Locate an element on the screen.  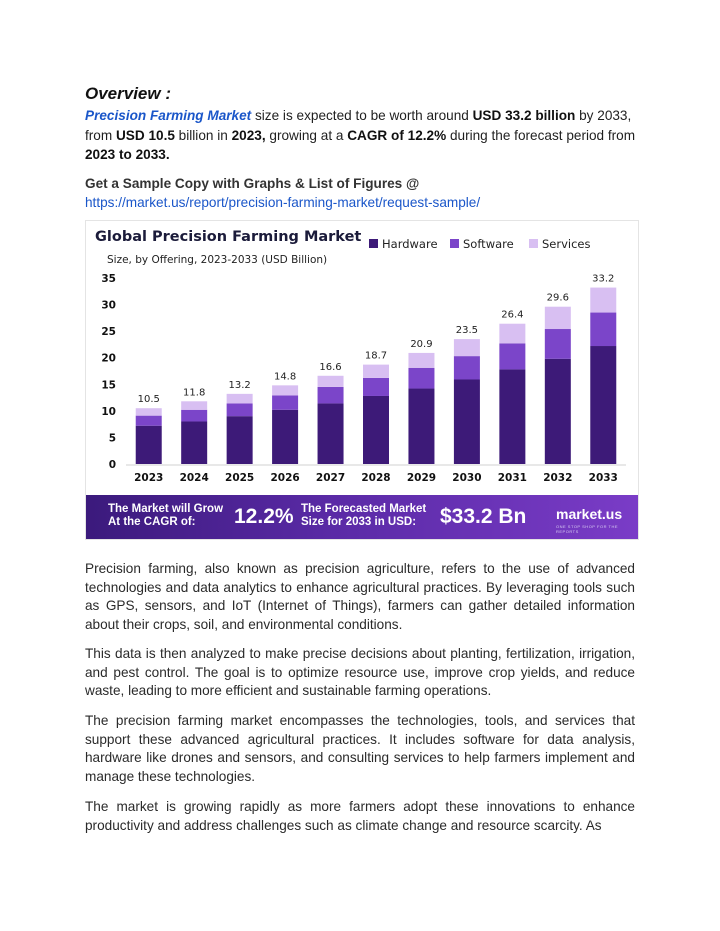
bar-hardware-2030 is located at coordinates (466, 421).